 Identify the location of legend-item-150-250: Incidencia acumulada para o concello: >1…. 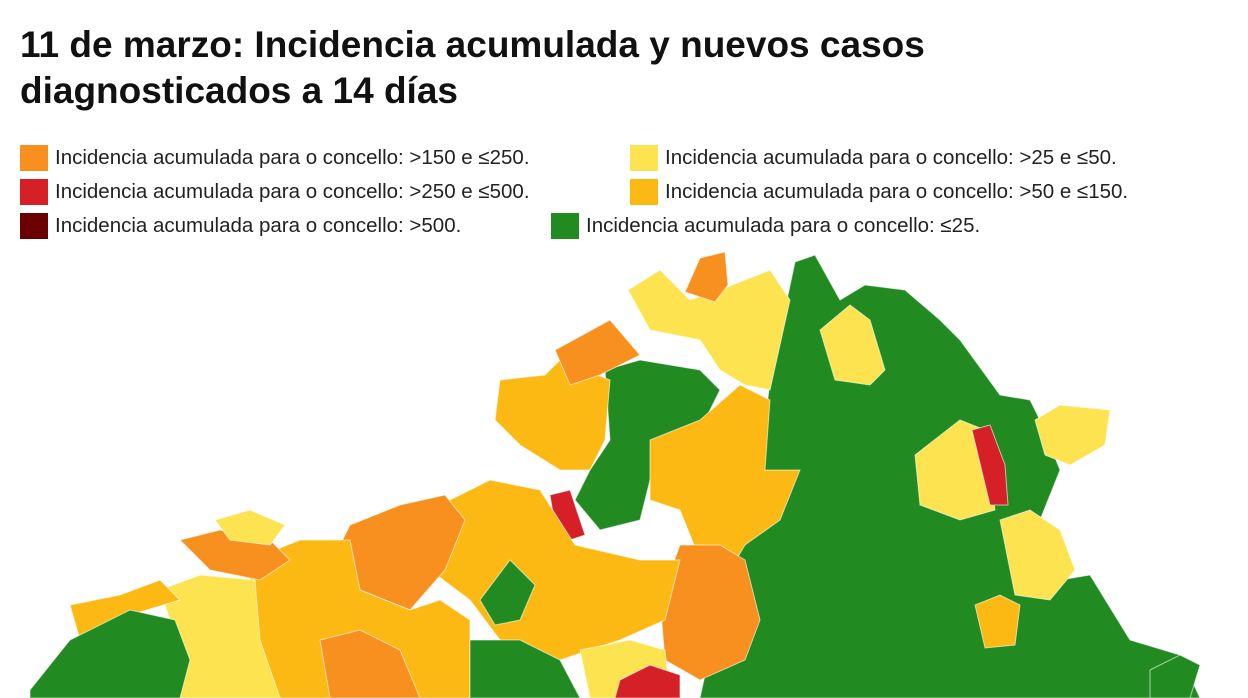
(275, 158).